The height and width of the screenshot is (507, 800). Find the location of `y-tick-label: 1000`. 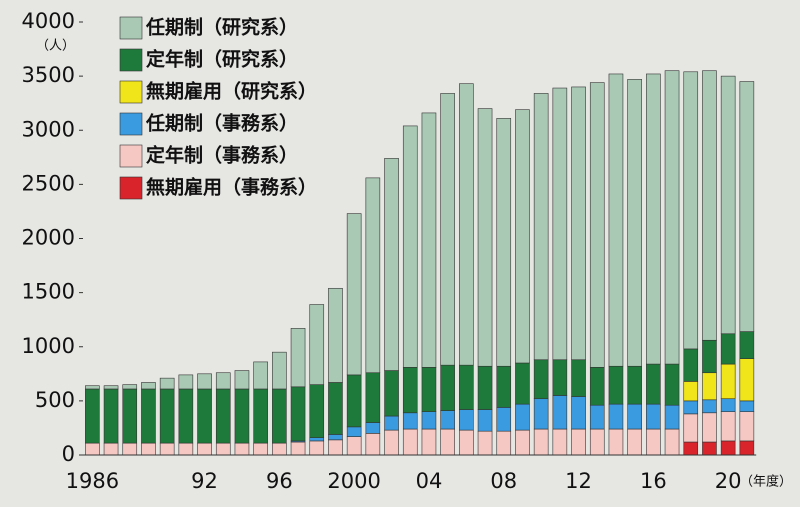

y-tick-label: 1000 is located at coordinates (48, 346).